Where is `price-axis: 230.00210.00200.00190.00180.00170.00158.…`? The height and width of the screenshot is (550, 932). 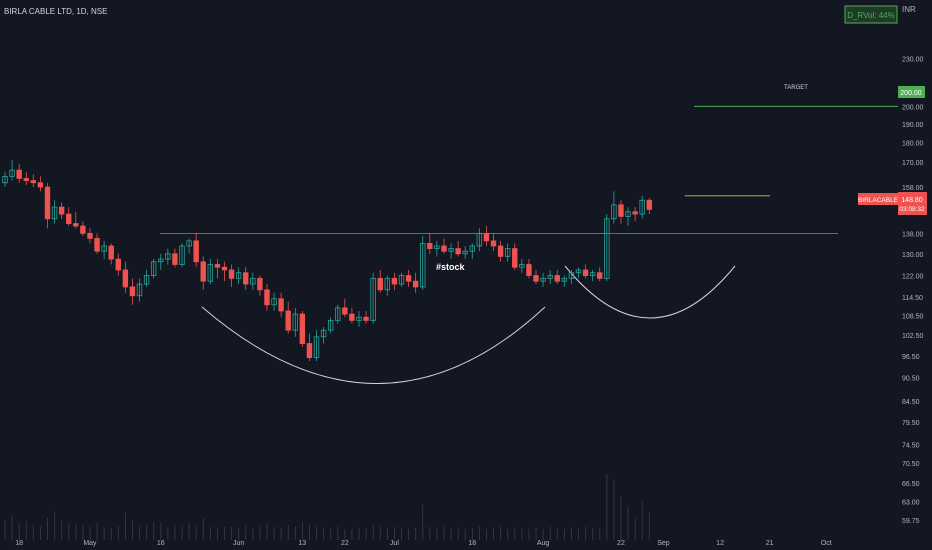 price-axis: 230.00210.00200.00190.00180.00170.00158.… is located at coordinates (913, 291).